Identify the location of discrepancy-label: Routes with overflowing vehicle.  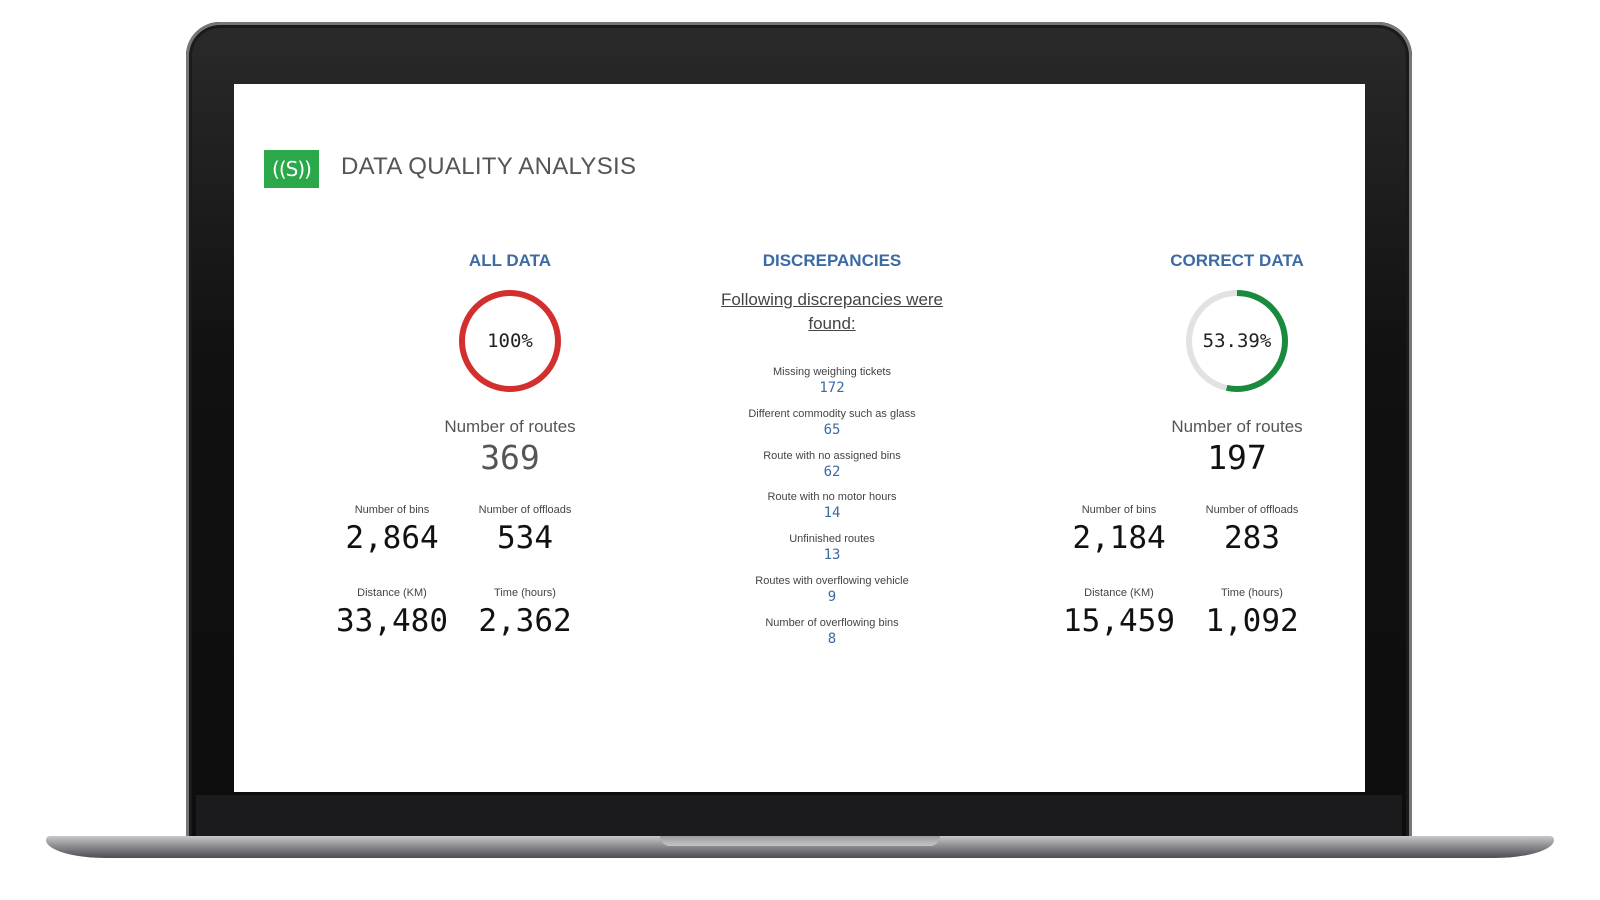
(832, 580).